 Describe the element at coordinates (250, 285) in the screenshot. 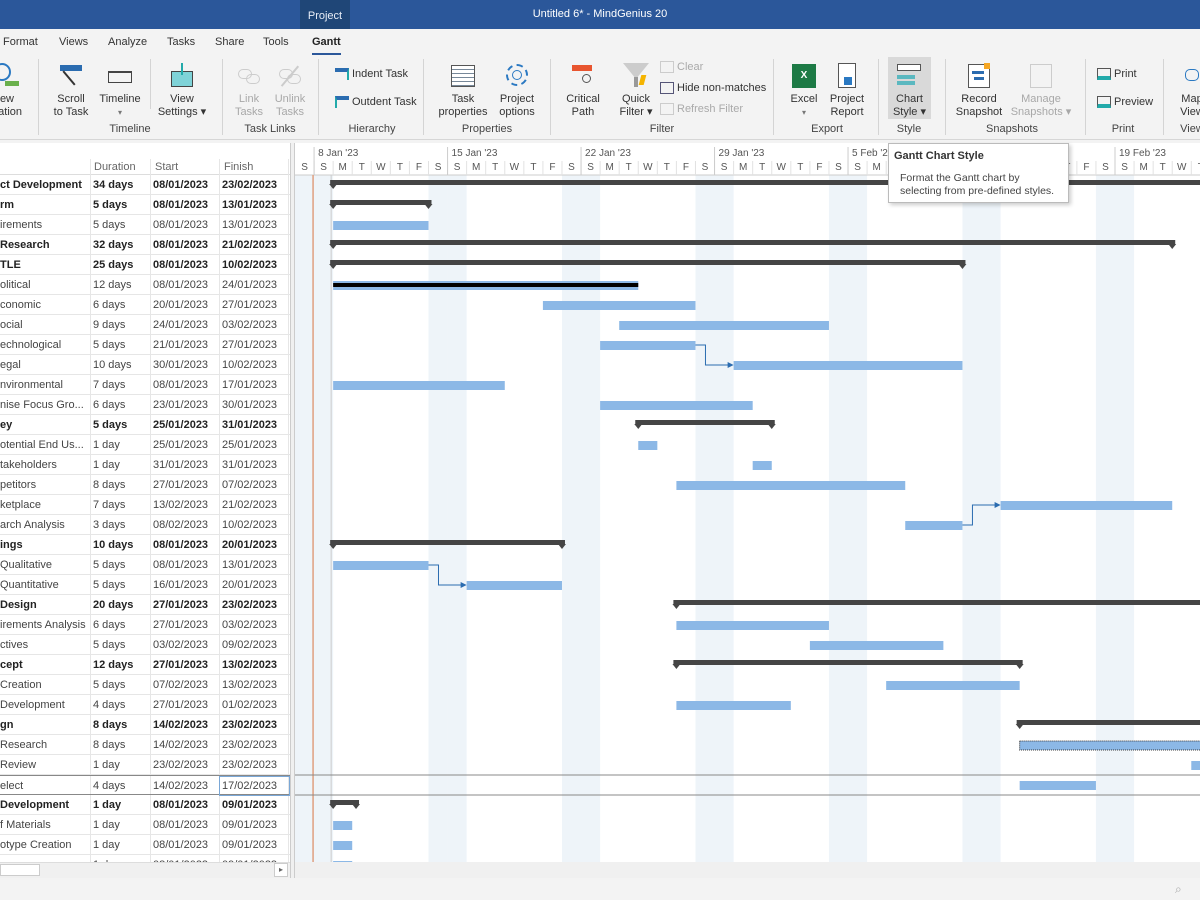

I see `finish-cell: 24/01/2023` at that location.